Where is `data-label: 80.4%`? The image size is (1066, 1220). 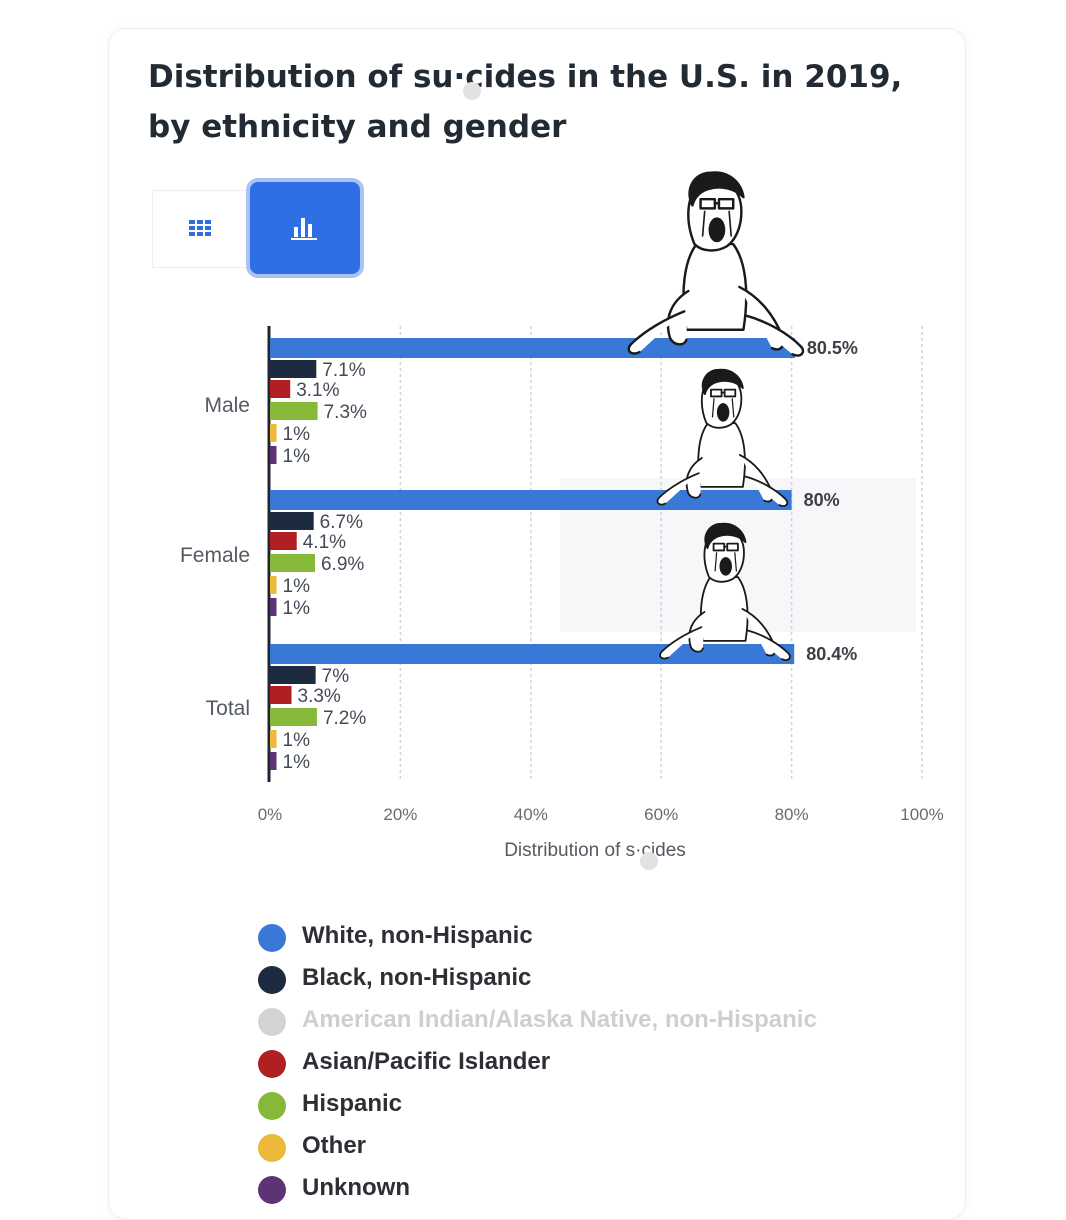 data-label: 80.4% is located at coordinates (831, 654).